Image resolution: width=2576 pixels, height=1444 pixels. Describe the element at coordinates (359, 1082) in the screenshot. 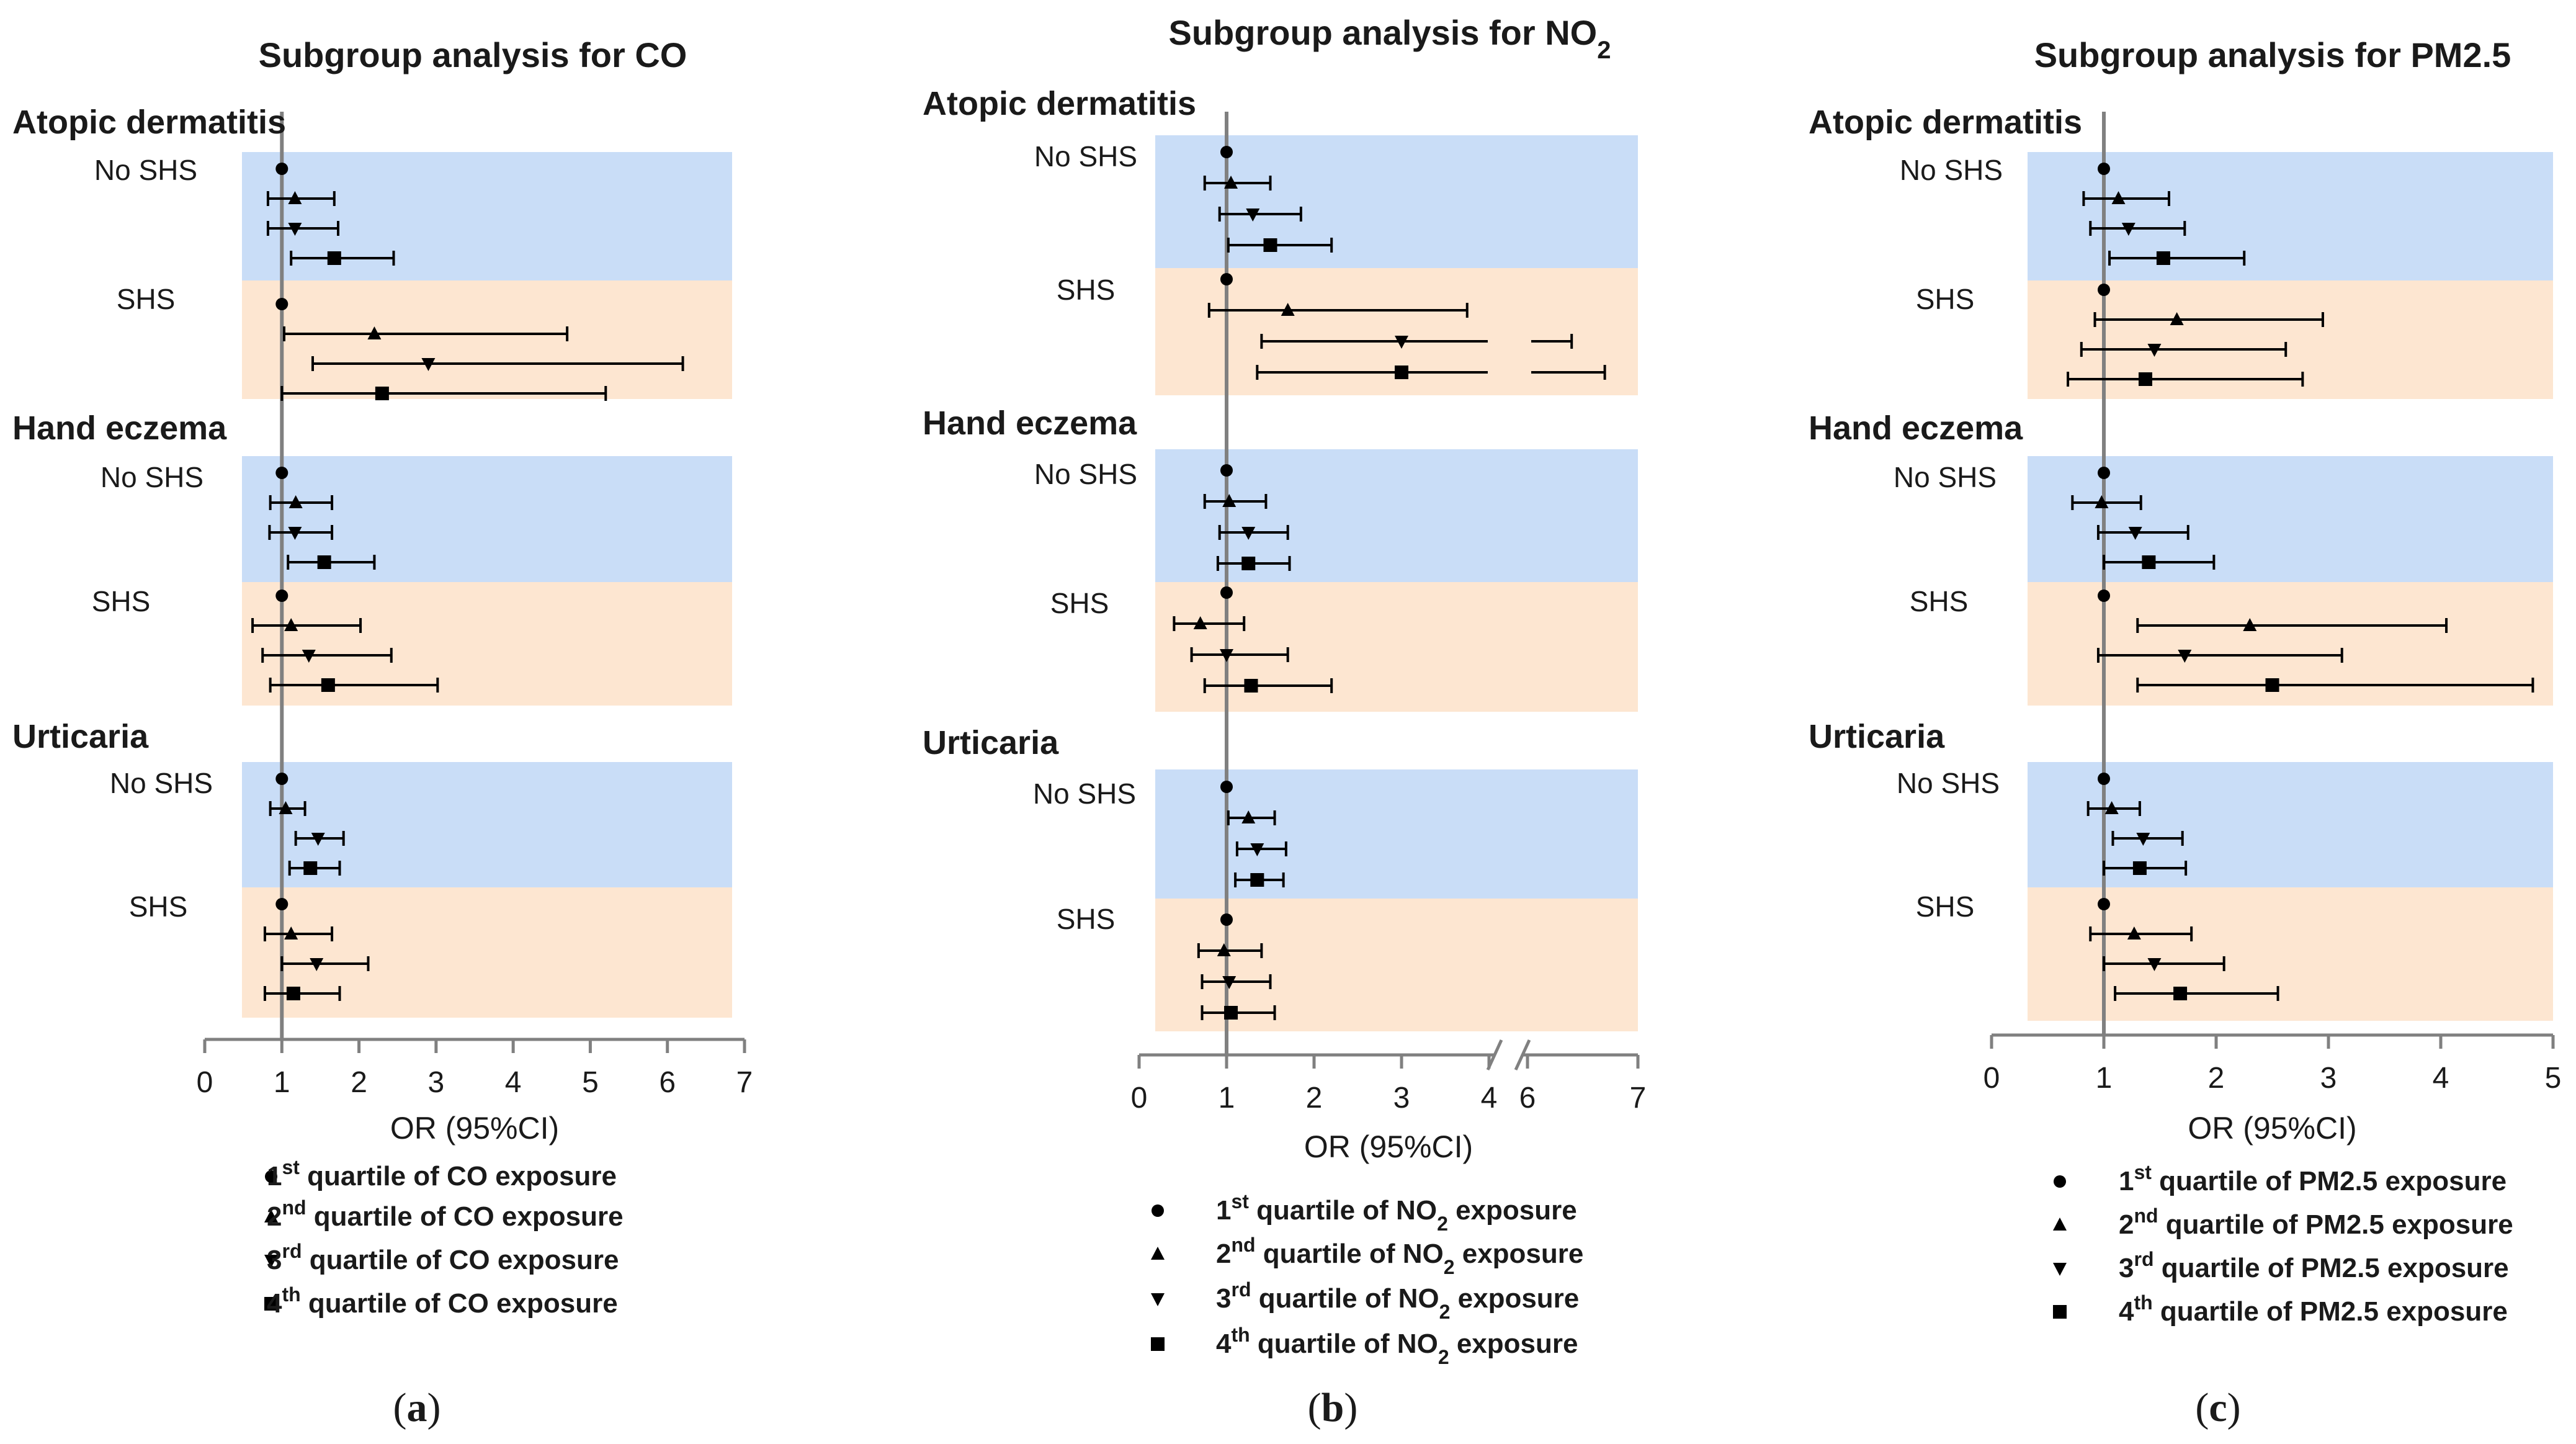

I see `x-tick-label: 2` at that location.